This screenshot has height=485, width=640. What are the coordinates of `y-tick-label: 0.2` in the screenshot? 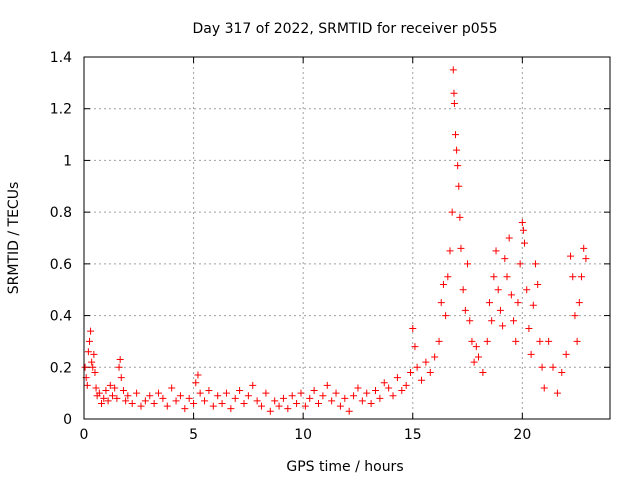 It's located at (61, 368).